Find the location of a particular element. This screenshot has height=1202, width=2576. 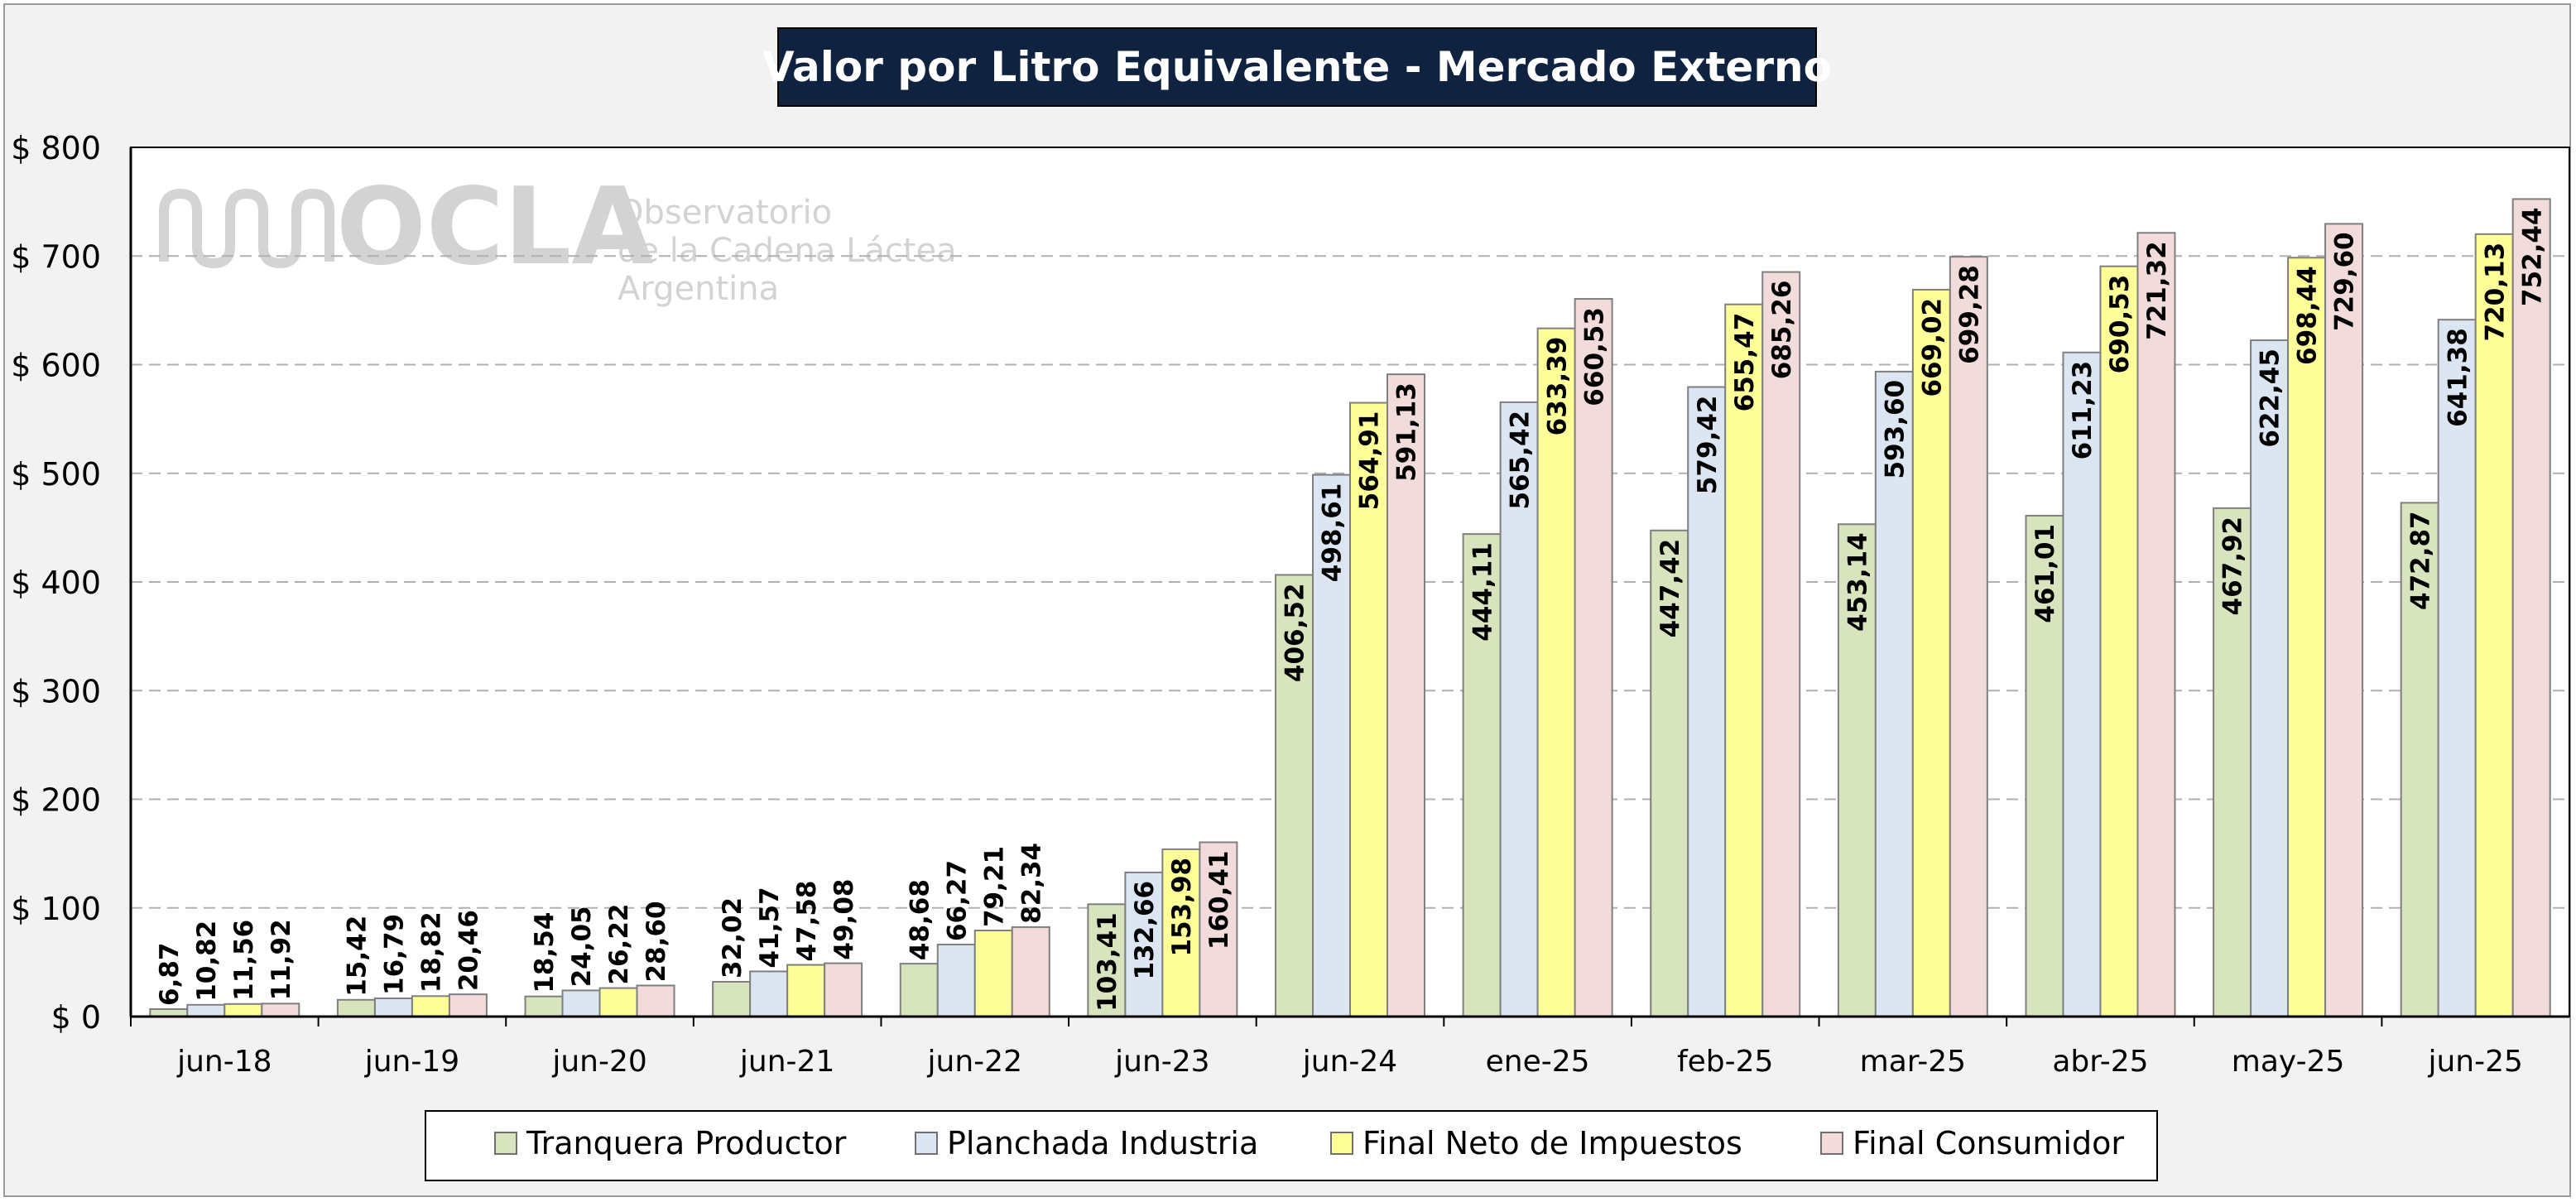

data-label: 26,22 is located at coordinates (619, 944).